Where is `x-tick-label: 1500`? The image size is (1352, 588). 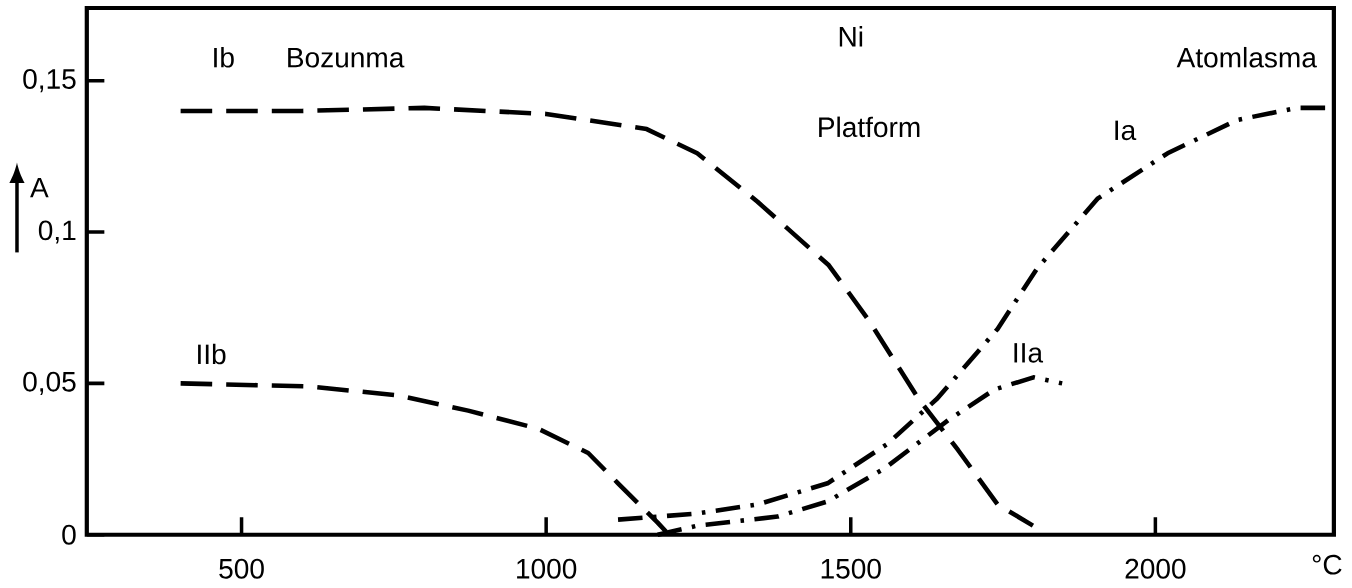
x-tick-label: 1500 is located at coordinates (851, 568).